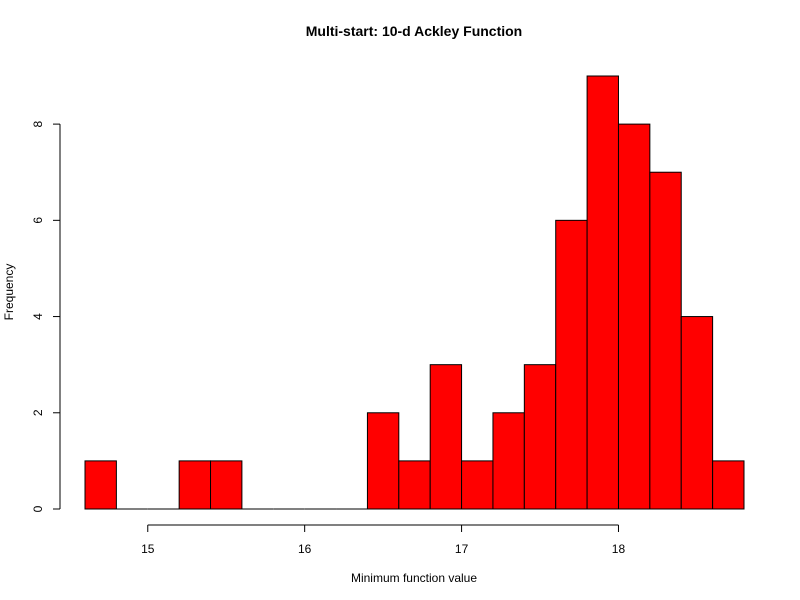  I want to click on y-tick-label: 4, so click(38, 316).